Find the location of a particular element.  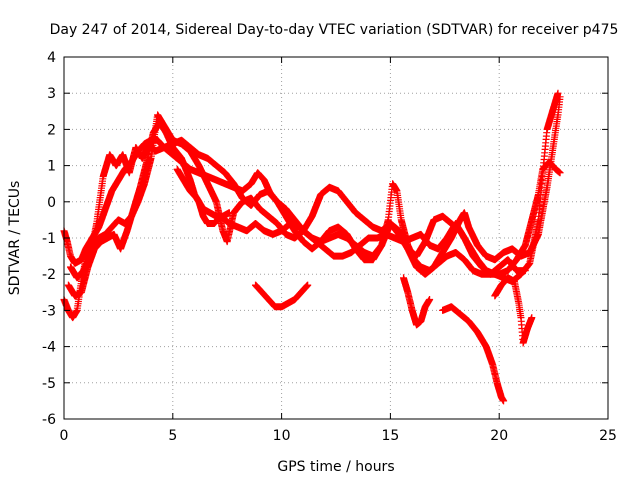

y-tick-label: -1 is located at coordinates (49, 239).